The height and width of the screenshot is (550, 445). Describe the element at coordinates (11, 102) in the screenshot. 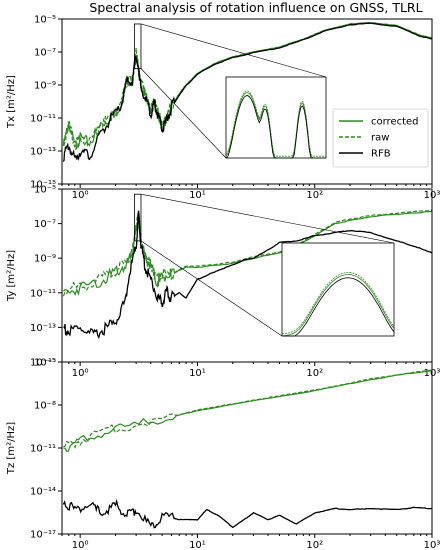

I see `y-axis-label: Tx [m²/Hz]` at that location.